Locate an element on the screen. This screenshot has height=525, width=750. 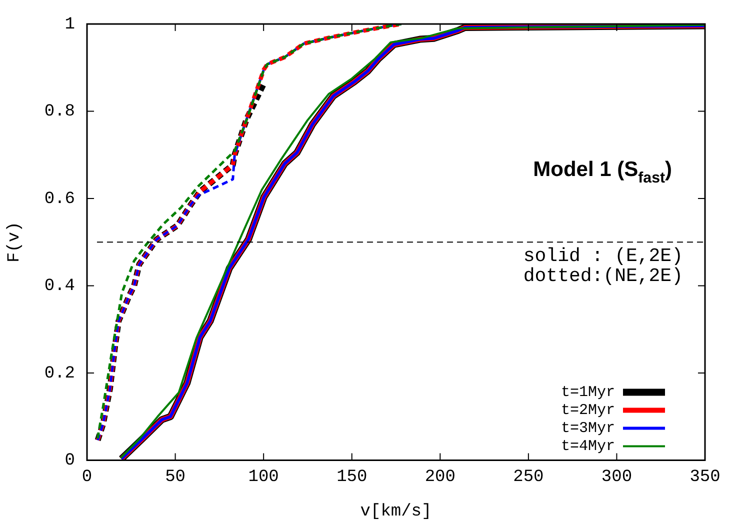
annotation: solid : (E,2E) is located at coordinates (603, 256).